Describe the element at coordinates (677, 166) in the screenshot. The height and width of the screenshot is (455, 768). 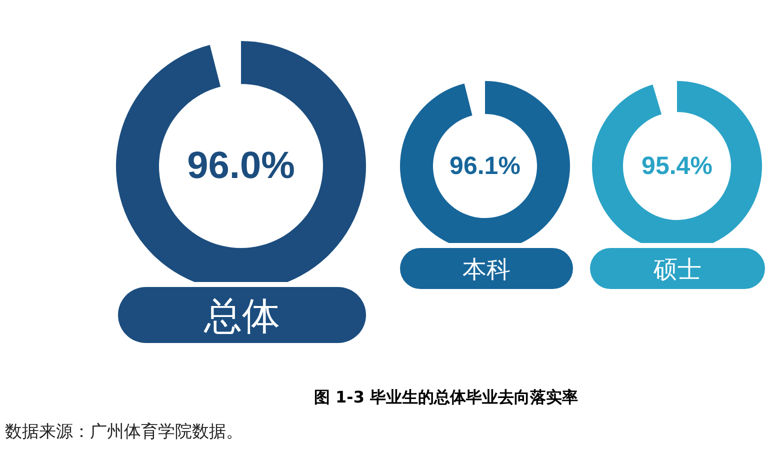
I see `data-label: 95.4%` at that location.